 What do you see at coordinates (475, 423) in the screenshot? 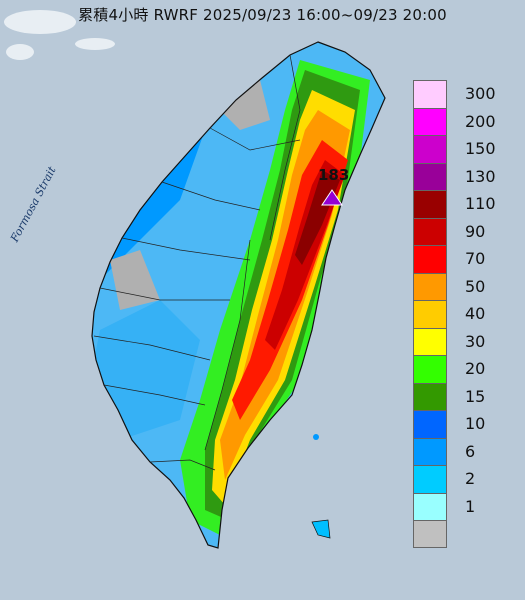
I see `legend-label: 10` at bounding box center [475, 423].